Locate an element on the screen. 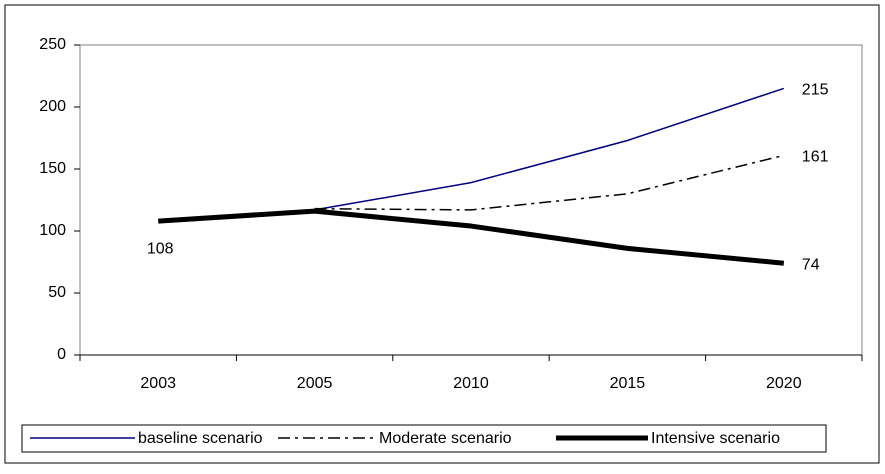 Image resolution: width=885 pixels, height=474 pixels. x-tick-label: 2005 is located at coordinates (315, 383).